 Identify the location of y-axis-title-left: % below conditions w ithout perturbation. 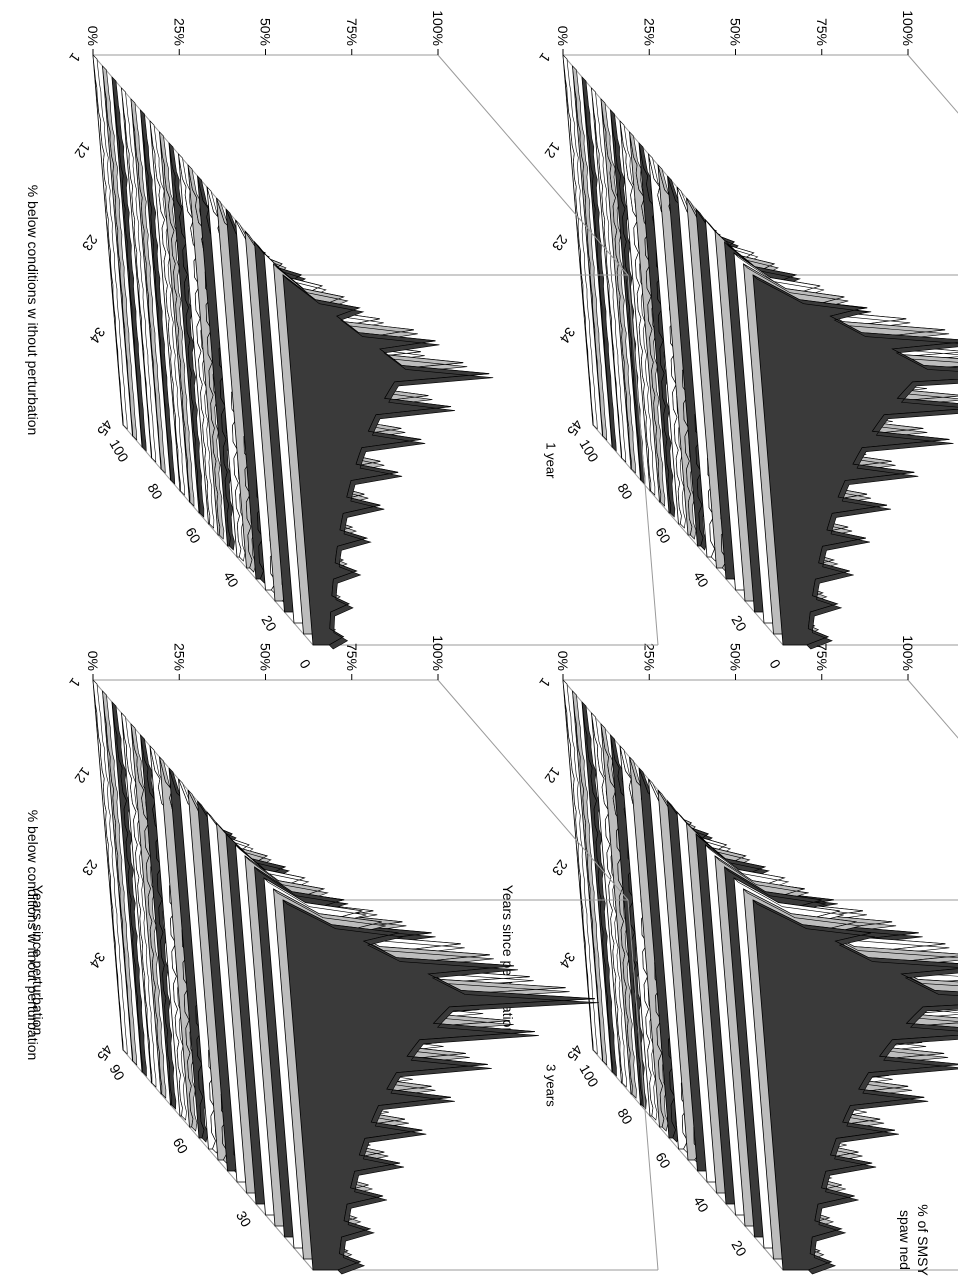
(33, 310).